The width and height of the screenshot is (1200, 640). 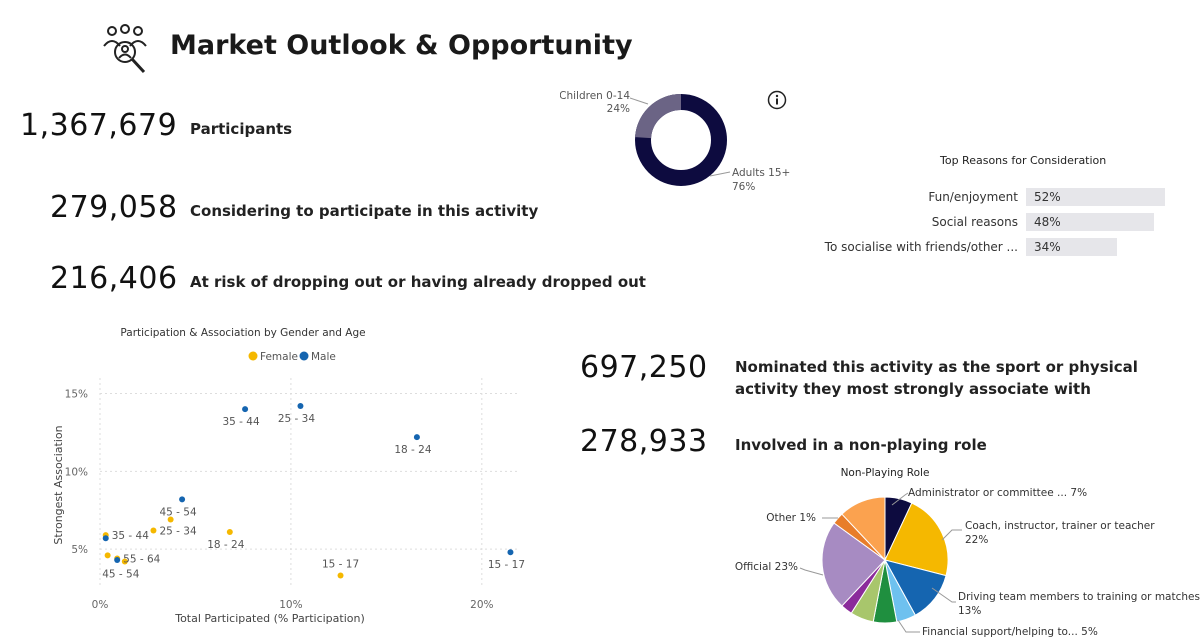 I want to click on scatter-ytick-label: 5%, so click(x=79, y=550).